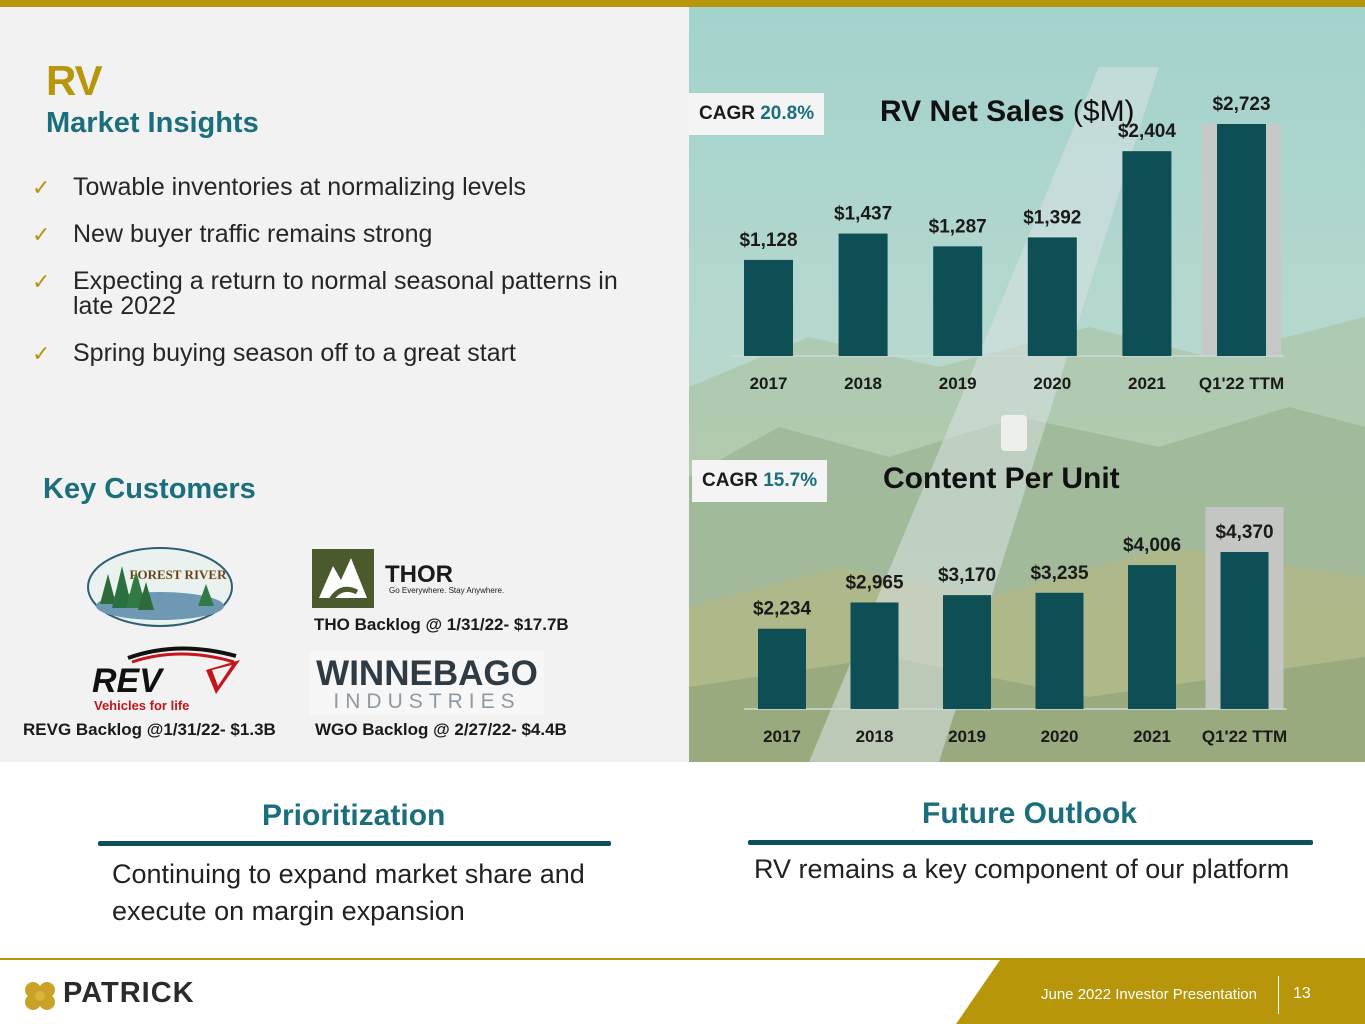 The height and width of the screenshot is (1024, 1365). Describe the element at coordinates (790, 480) in the screenshot. I see `cagr-value: 15.7%` at that location.